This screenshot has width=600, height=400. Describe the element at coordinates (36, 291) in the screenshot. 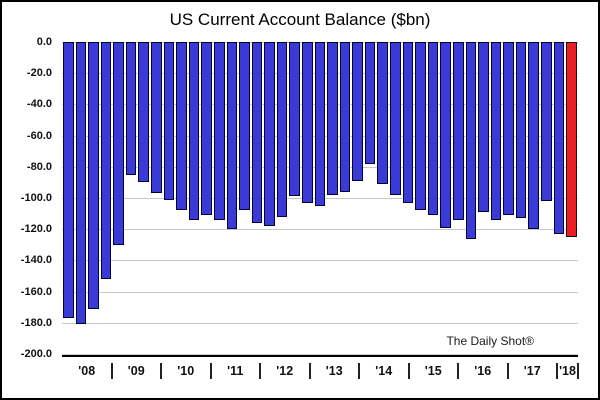

I see `y-tick-label: -160.0` at that location.